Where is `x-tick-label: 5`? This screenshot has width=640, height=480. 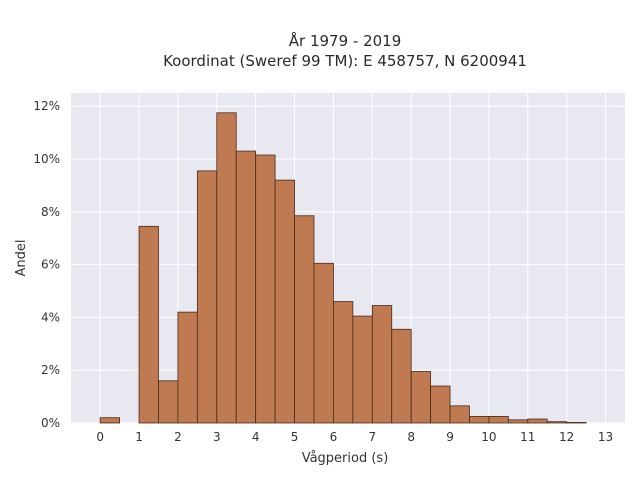 x-tick-label: 5 is located at coordinates (295, 437).